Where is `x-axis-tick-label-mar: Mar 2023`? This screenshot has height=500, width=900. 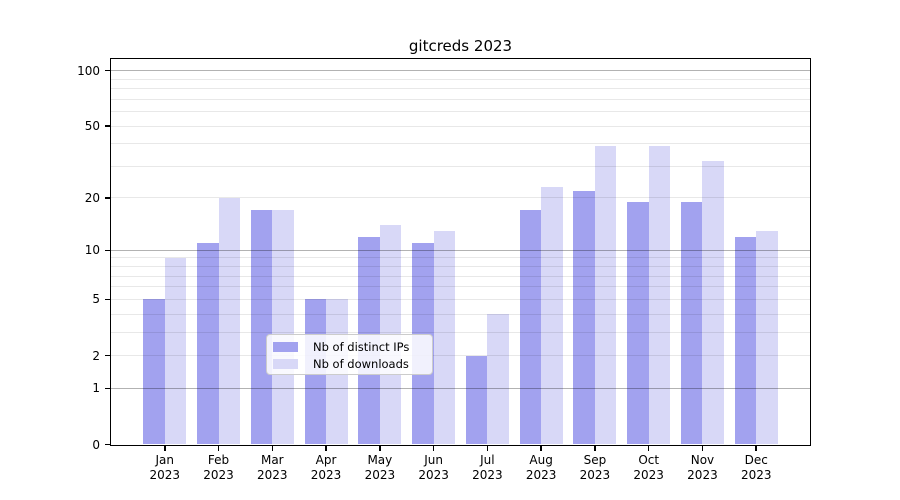 x-axis-tick-label-mar: Mar 2023 is located at coordinates (272, 468).